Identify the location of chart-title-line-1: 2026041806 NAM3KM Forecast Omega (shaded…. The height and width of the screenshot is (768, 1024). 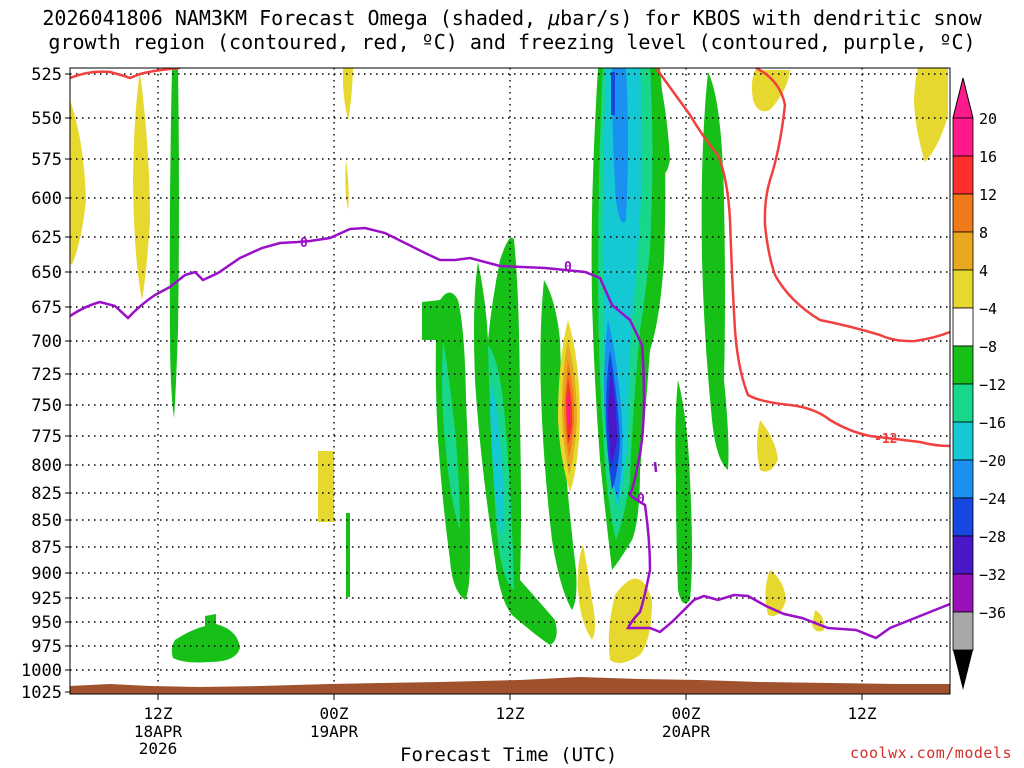
(512, 18).